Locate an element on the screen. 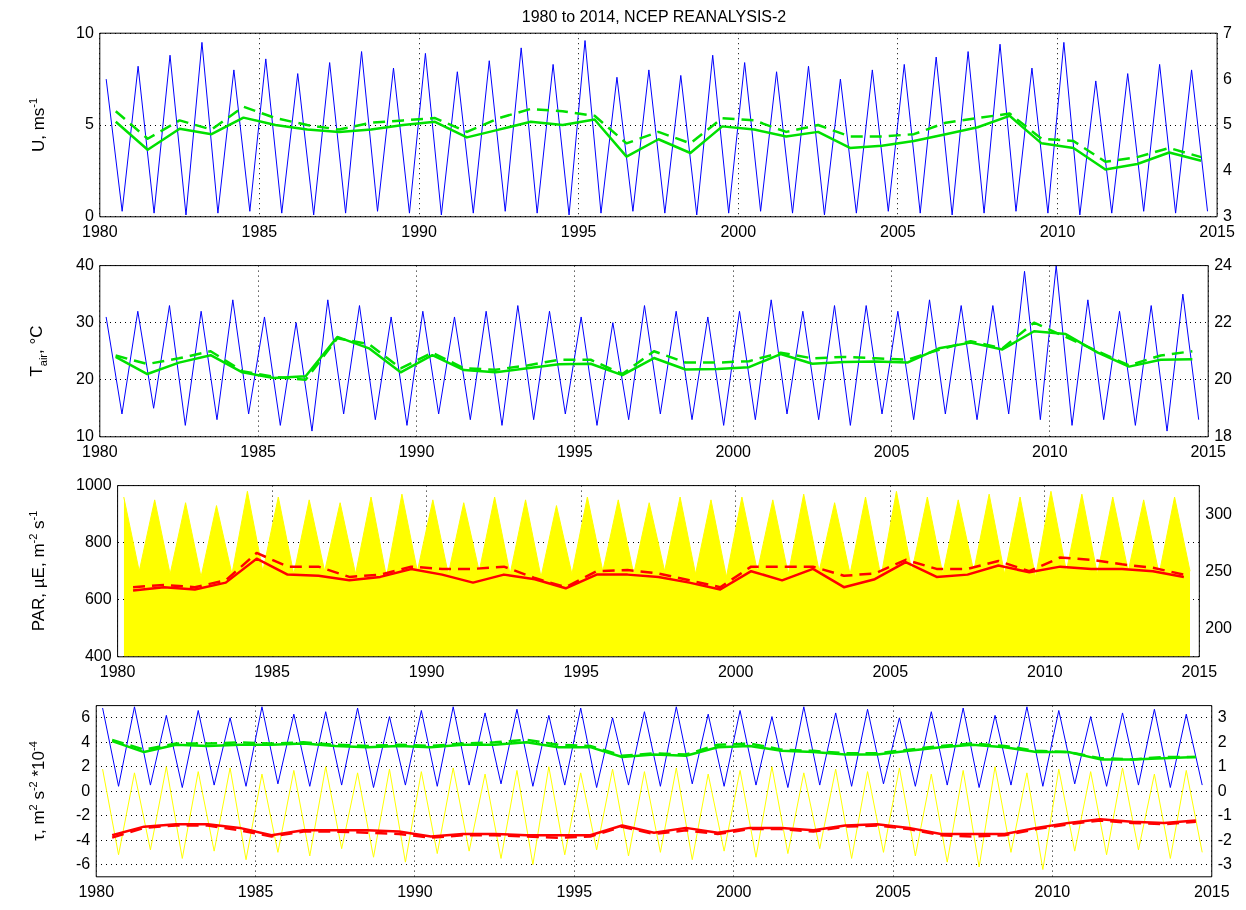  y2-tick-label: 200 is located at coordinates (1219, 627).